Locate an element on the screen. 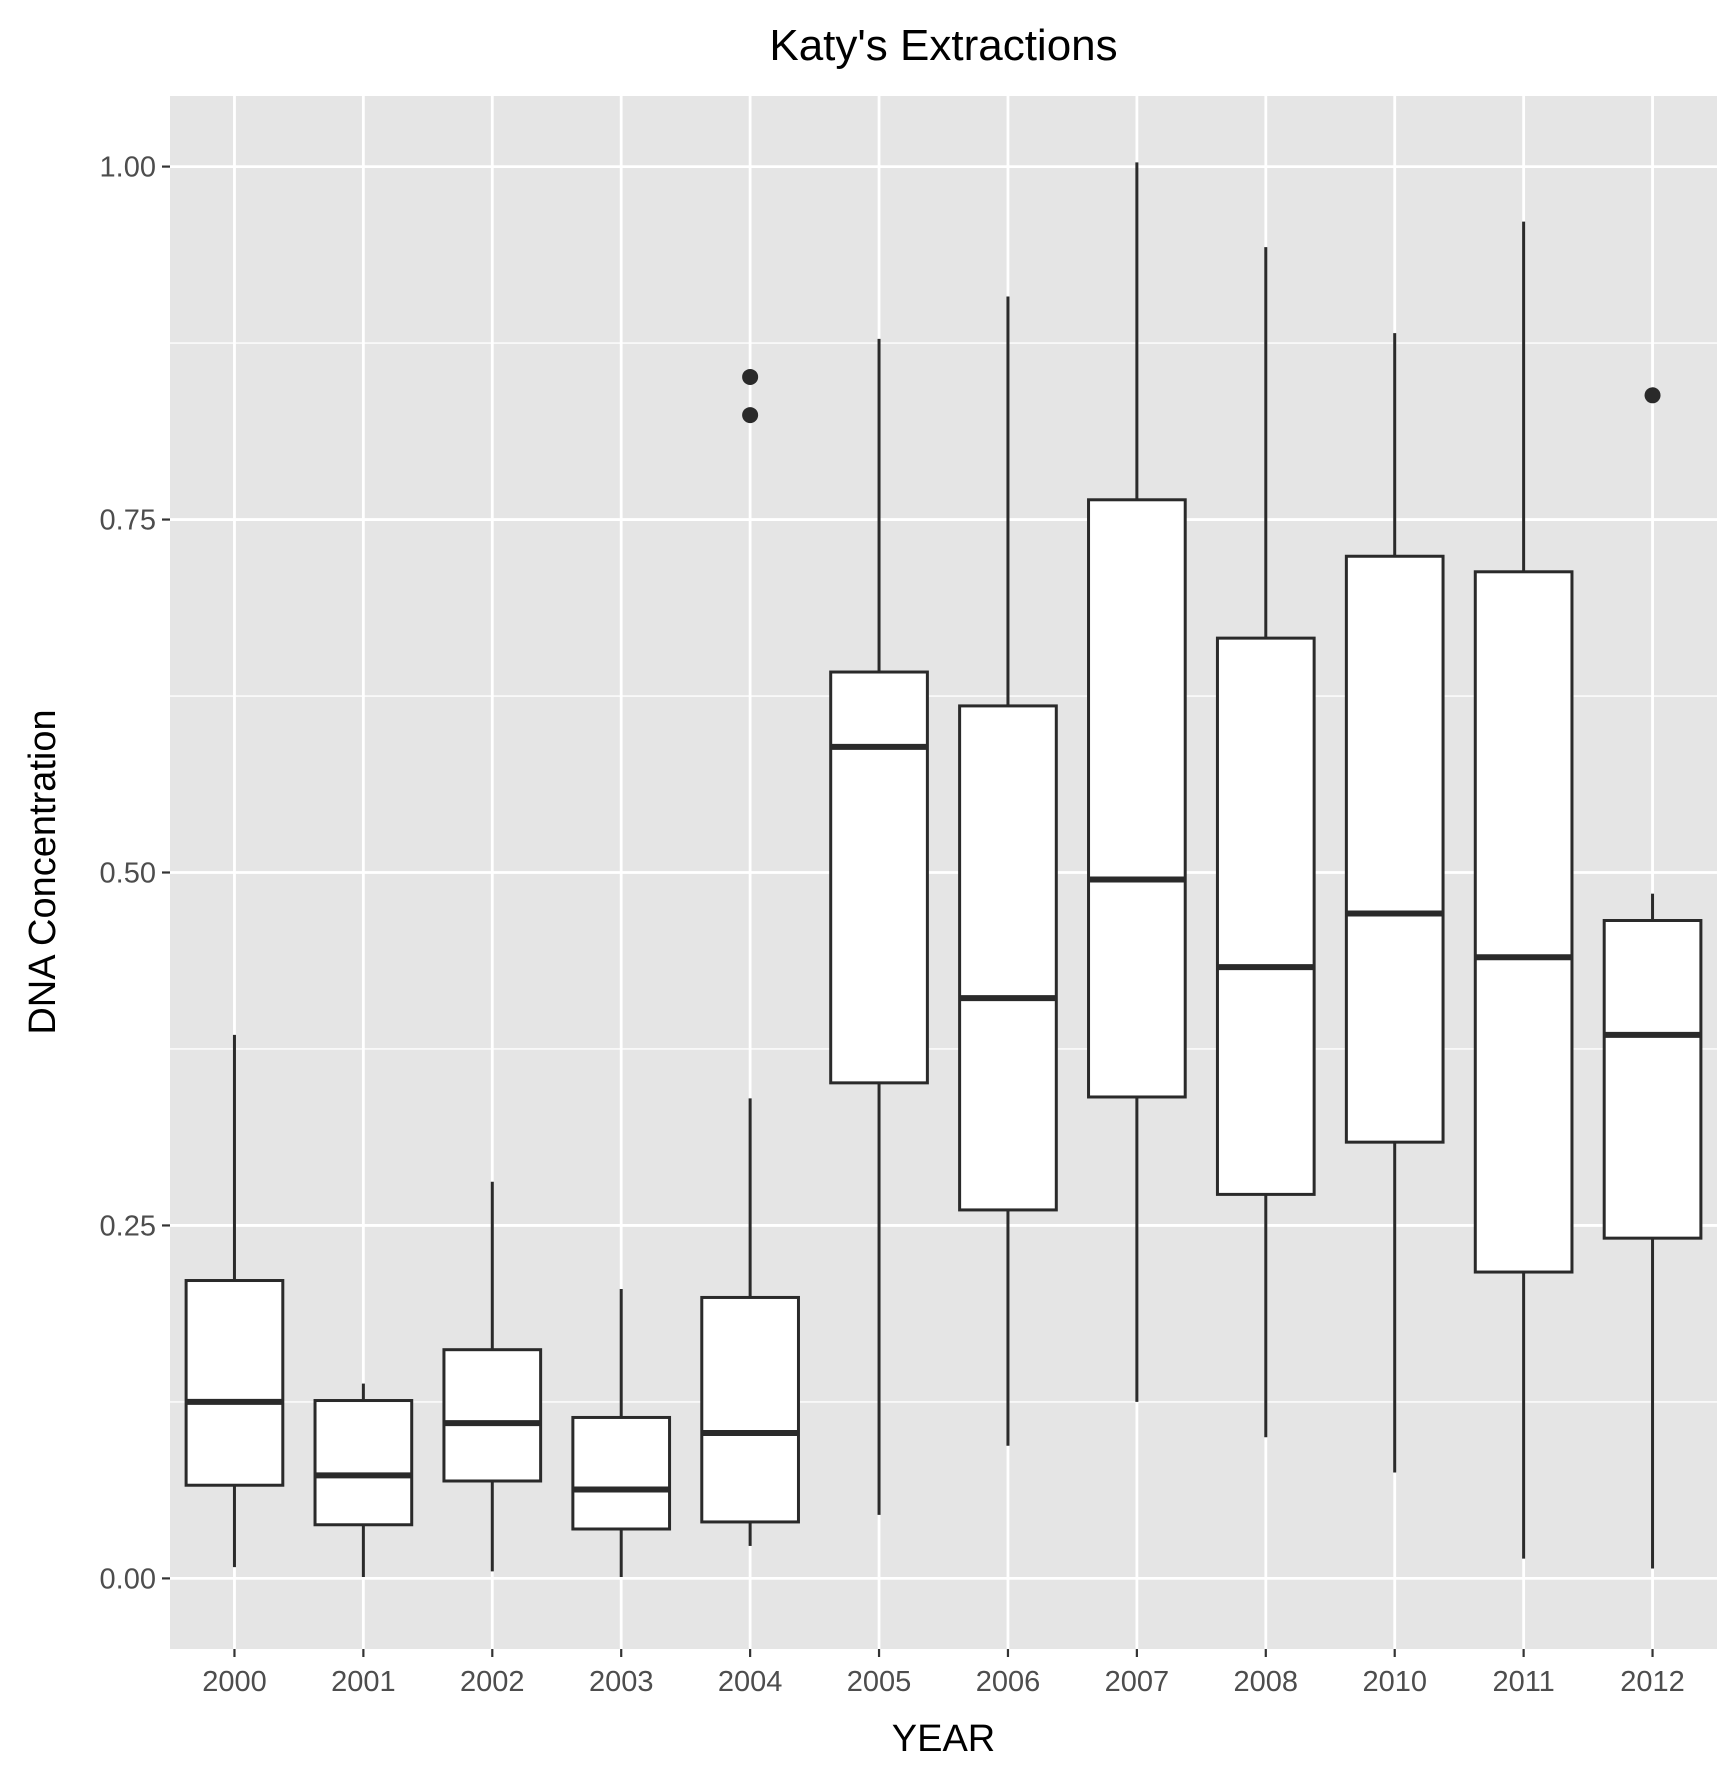  x-tick-label: 2008 is located at coordinates (1266, 1682).